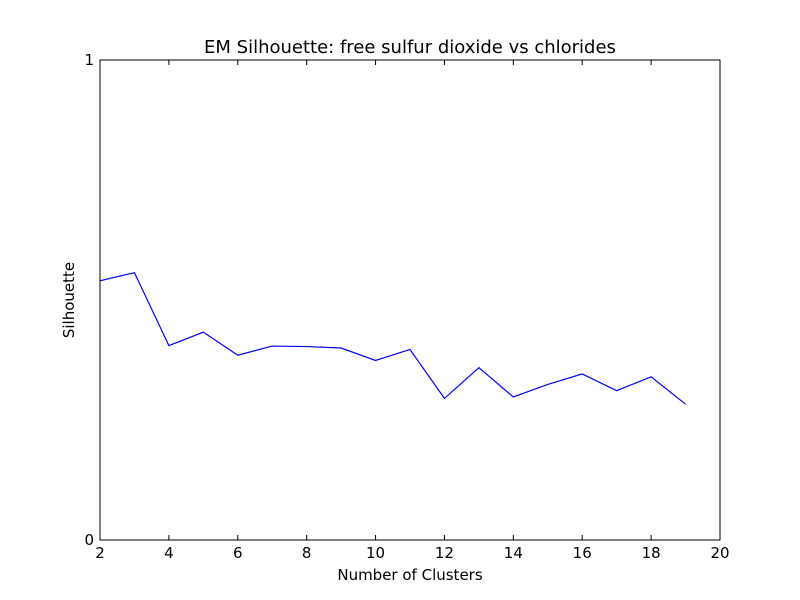 This screenshot has height=600, width=800. I want to click on x-tick-label: 10, so click(375, 553).